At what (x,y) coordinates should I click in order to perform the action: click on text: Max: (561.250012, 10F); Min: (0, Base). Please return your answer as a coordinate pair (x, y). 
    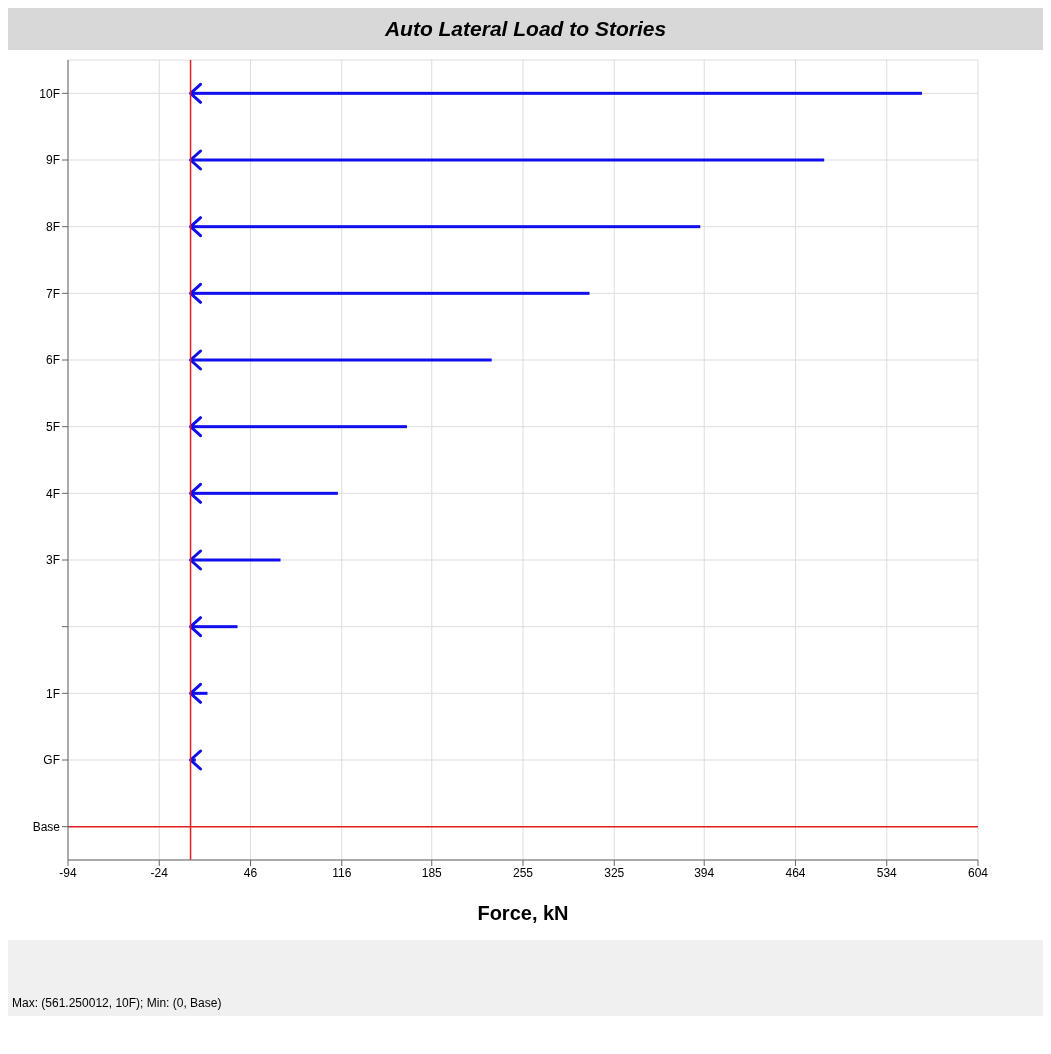
    Looking at the image, I should click on (525, 978).